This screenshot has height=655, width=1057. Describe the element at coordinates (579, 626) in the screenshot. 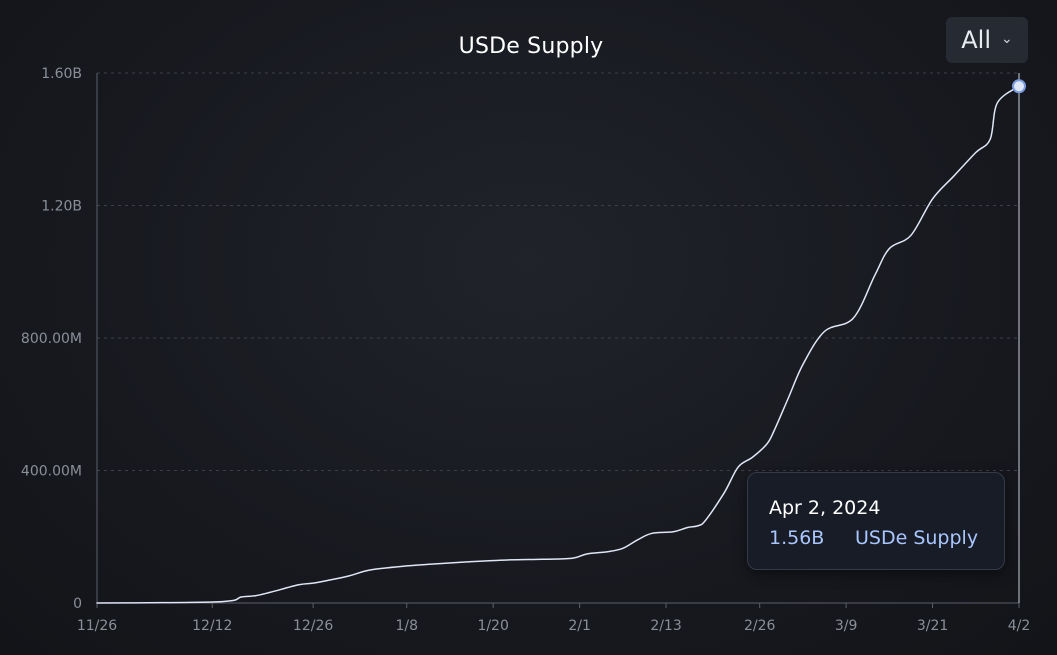

I see `x-tick-label-5: 2/1` at that location.